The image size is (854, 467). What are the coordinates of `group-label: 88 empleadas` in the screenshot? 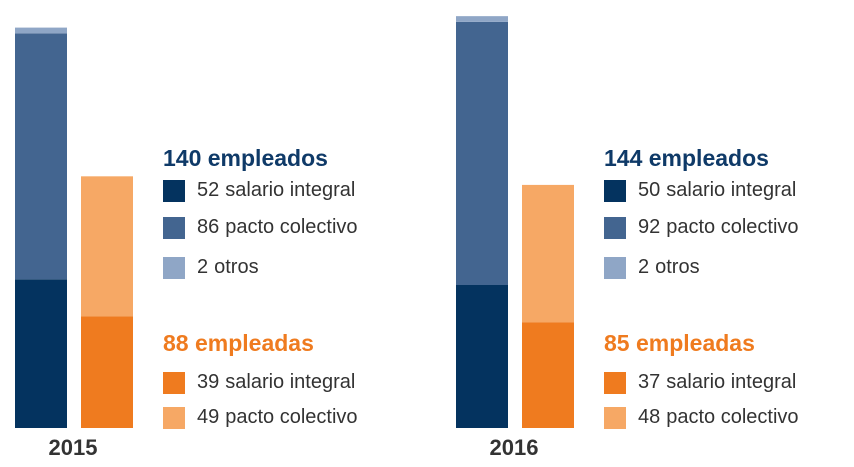 It's located at (238, 343).